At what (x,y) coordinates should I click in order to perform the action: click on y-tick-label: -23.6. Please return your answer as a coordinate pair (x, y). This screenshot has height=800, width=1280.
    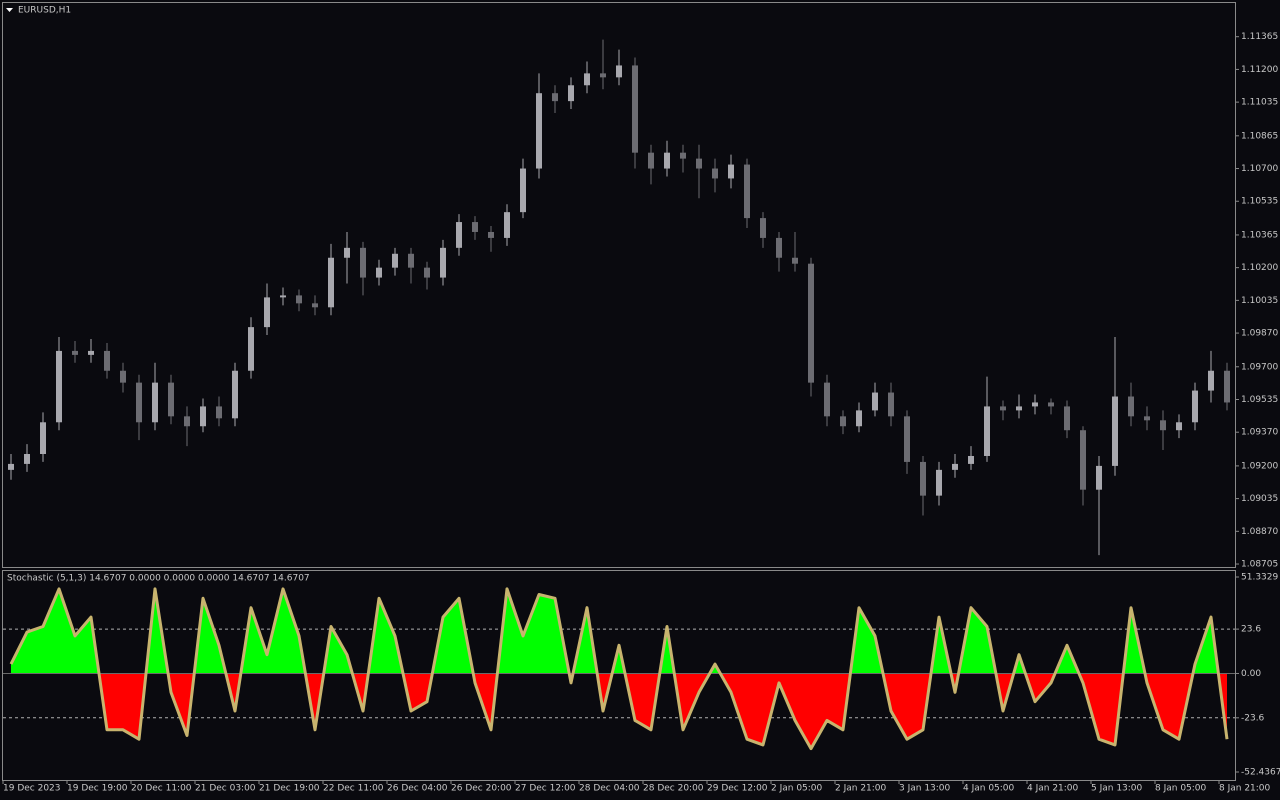
    Looking at the image, I should click on (1253, 718).